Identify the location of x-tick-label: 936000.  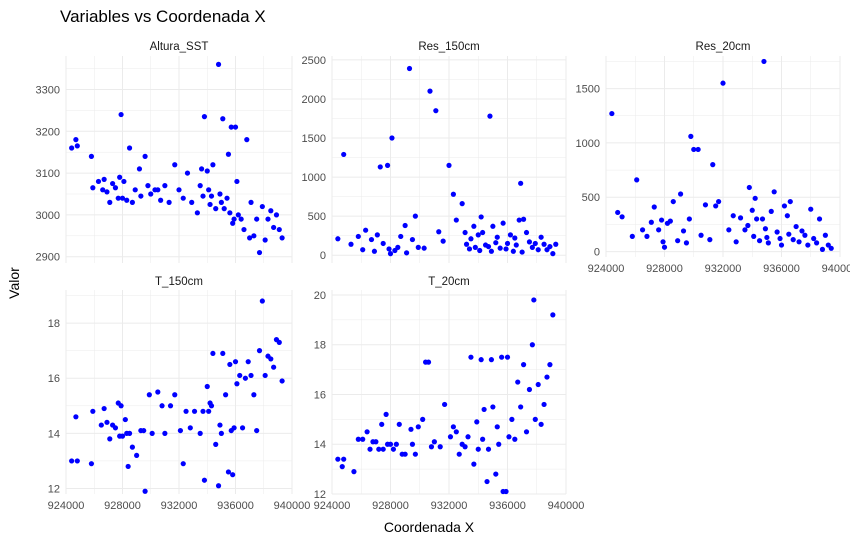
(235, 506).